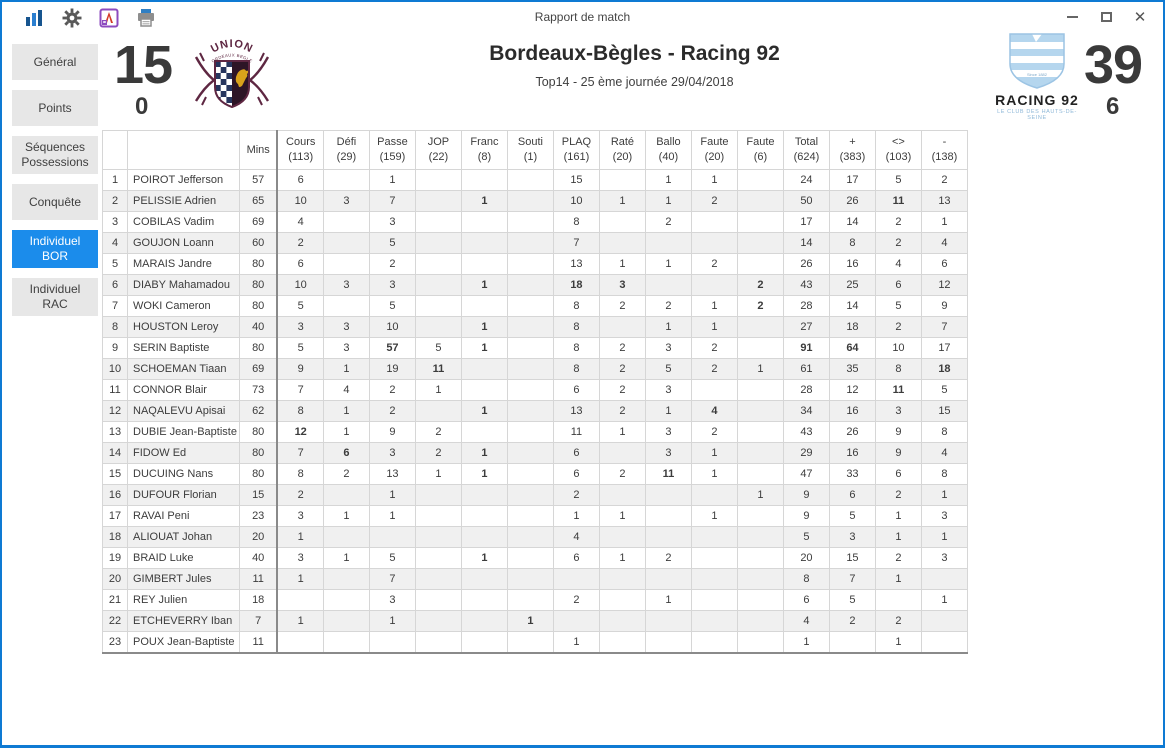  What do you see at coordinates (115, 222) in the screenshot?
I see `row-number: 3` at bounding box center [115, 222].